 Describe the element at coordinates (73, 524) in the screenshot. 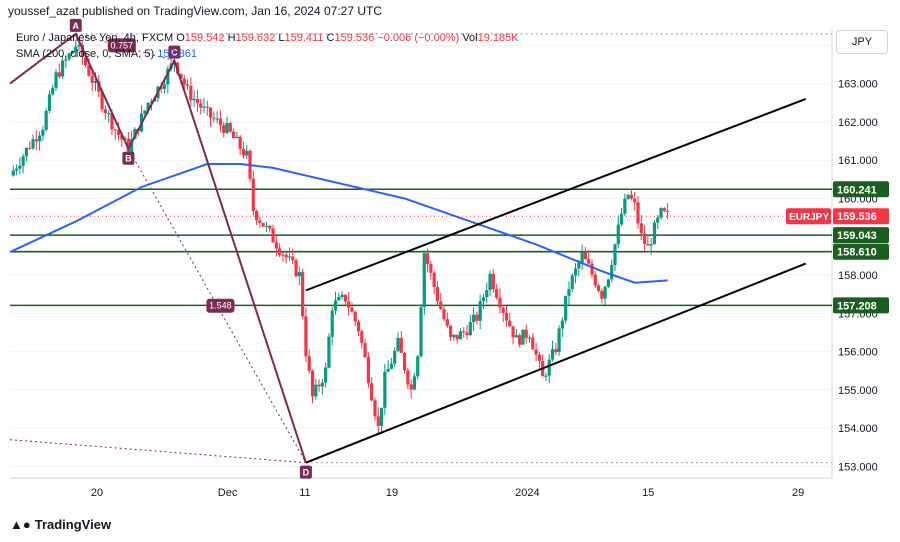

I see `brand-name: TradingView` at that location.